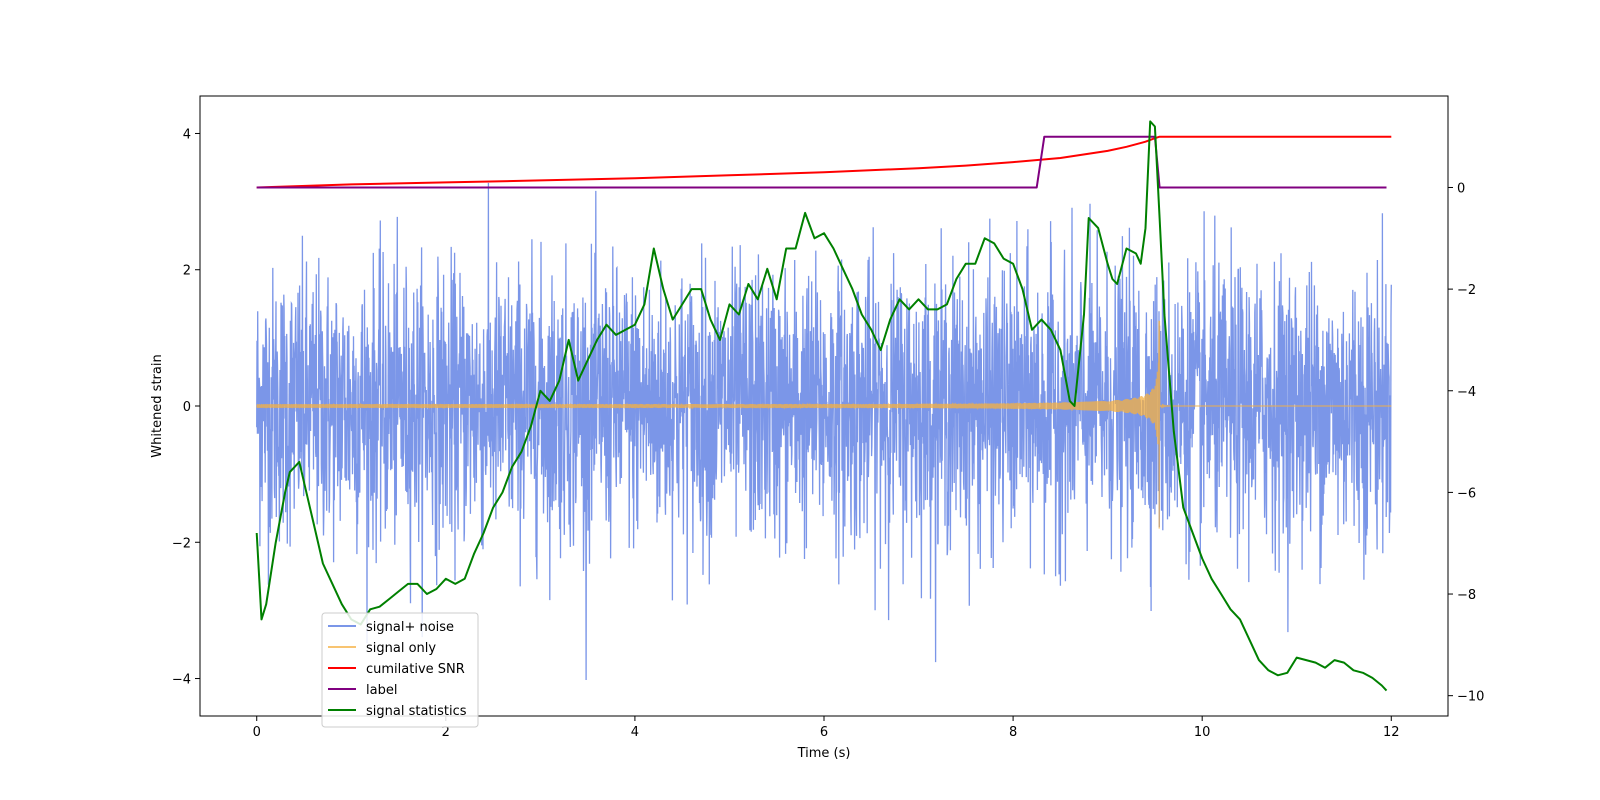 The image size is (1600, 800). Describe the element at coordinates (257, 732) in the screenshot. I see `x-tick-label: 0` at that location.